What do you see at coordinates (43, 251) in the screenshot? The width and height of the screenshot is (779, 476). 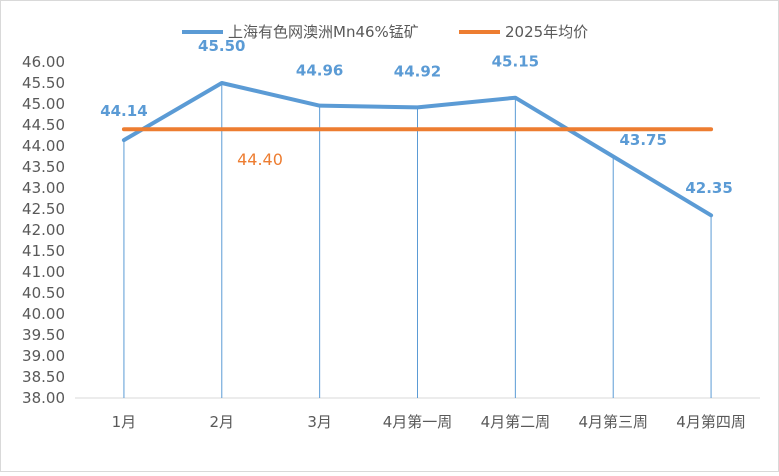 I see `y-tick-label: 41.50` at bounding box center [43, 251].